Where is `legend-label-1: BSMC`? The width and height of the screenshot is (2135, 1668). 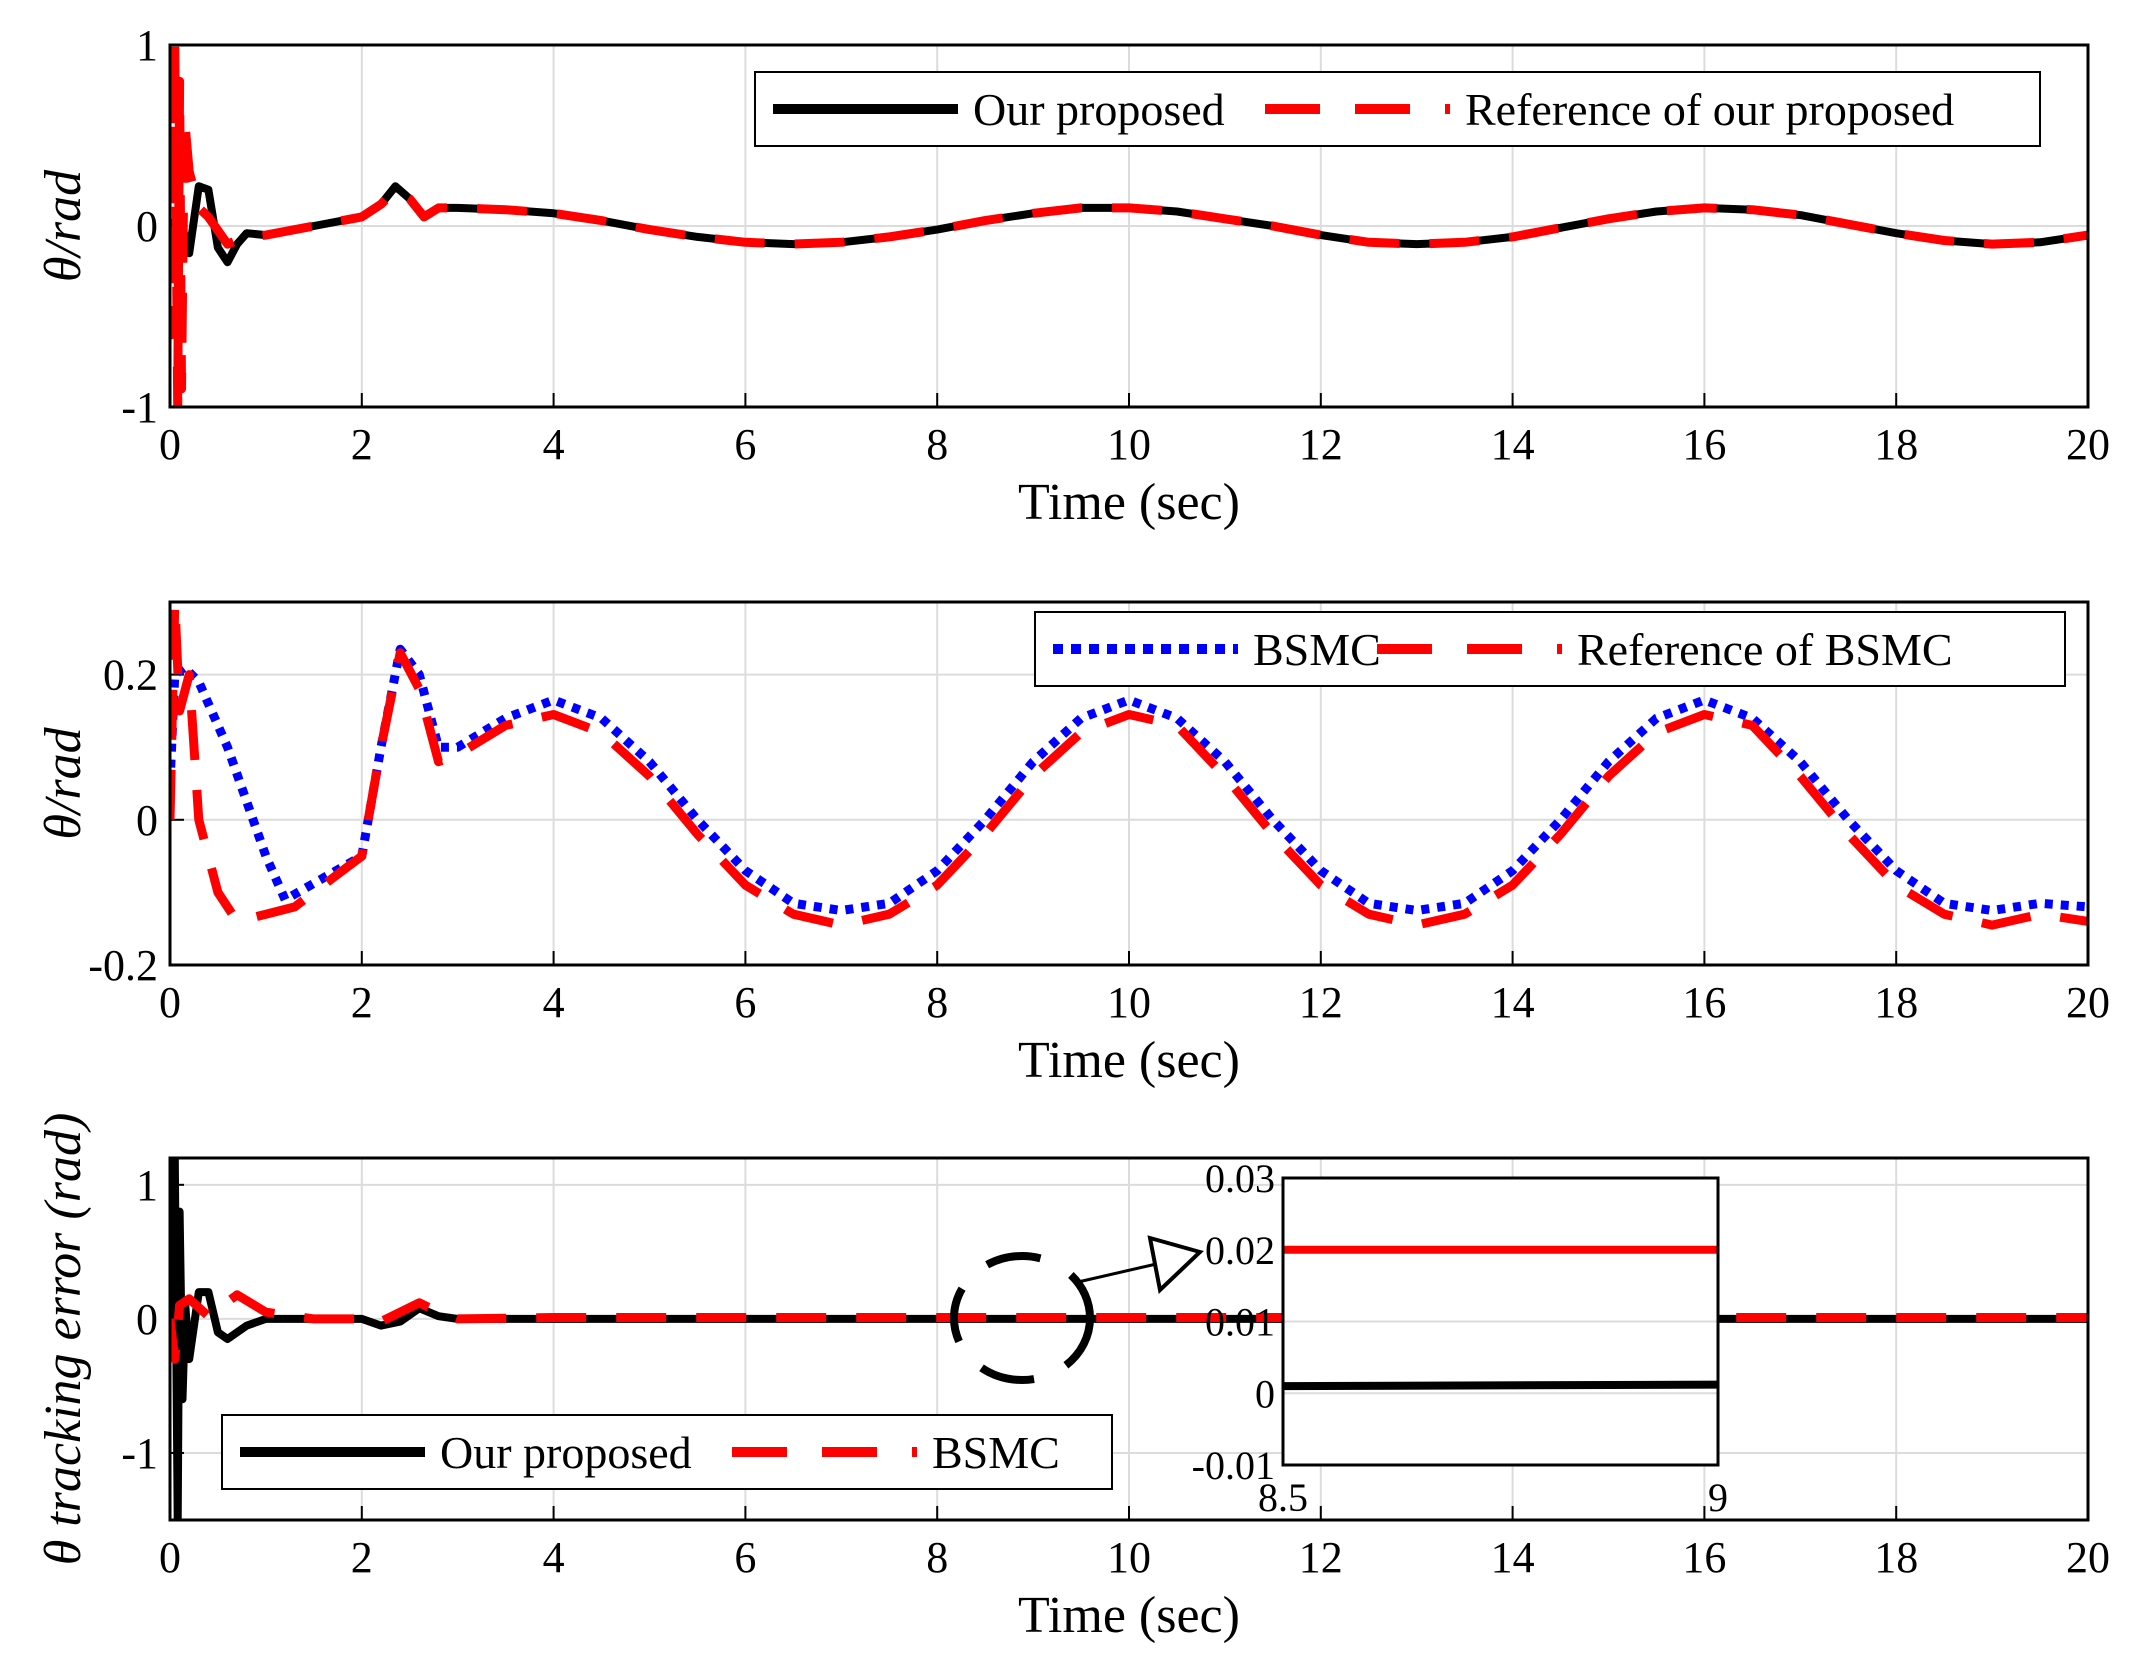 legend-label-1: BSMC is located at coordinates (1317, 649).